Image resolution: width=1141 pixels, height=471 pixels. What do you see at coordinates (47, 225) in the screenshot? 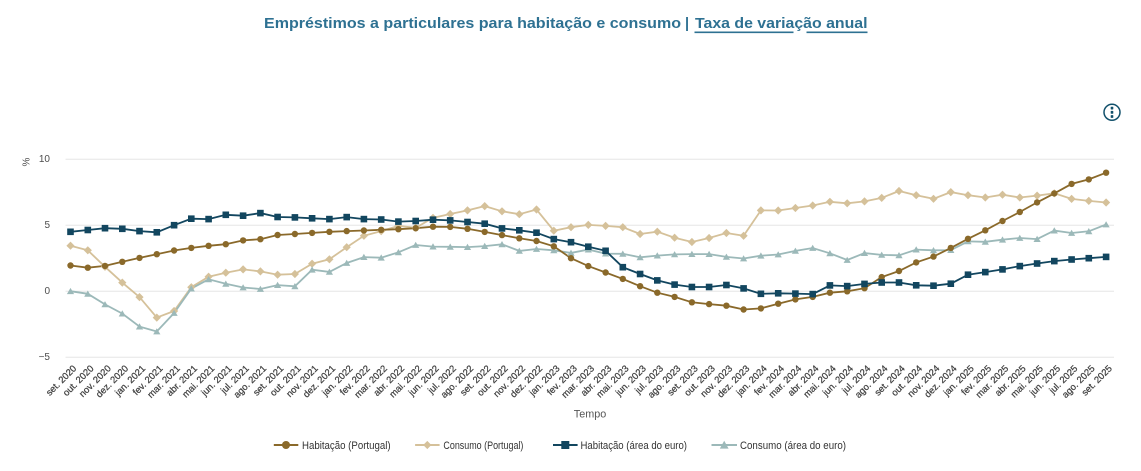
I see `svg-text: 5` at bounding box center [47, 225].